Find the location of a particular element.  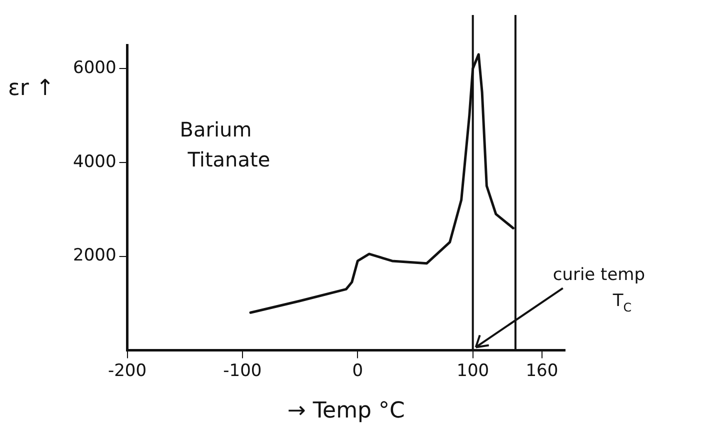

x-tick-label: -100 is located at coordinates (242, 370).